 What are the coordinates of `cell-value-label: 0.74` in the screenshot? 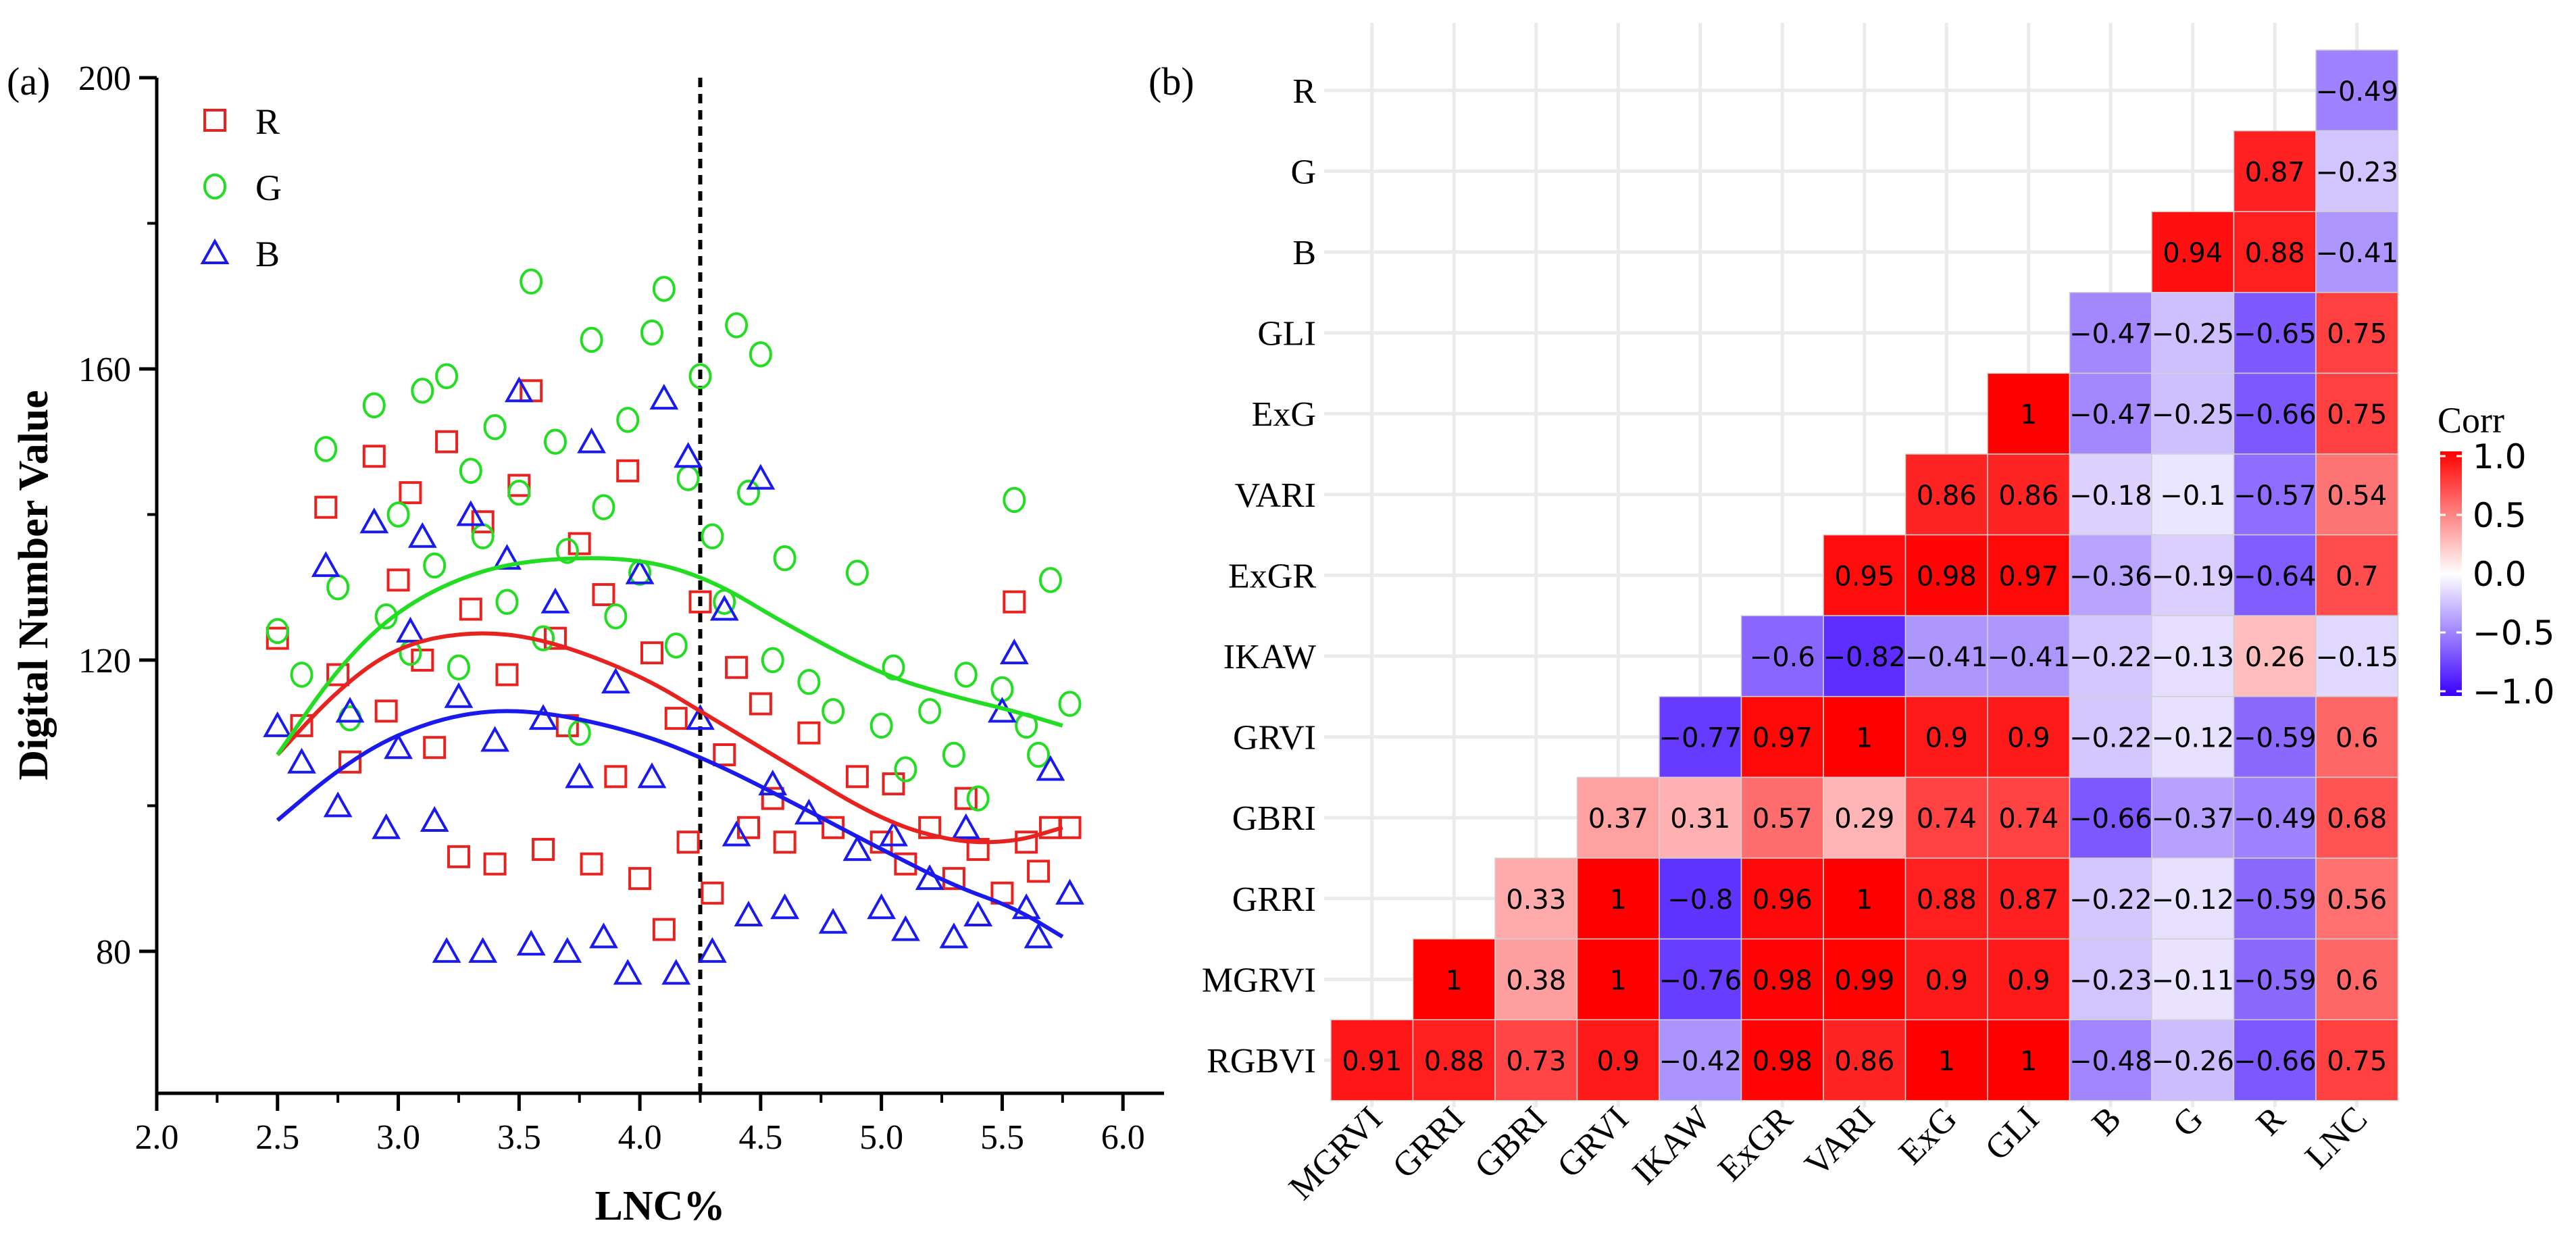 It's located at (2028, 818).